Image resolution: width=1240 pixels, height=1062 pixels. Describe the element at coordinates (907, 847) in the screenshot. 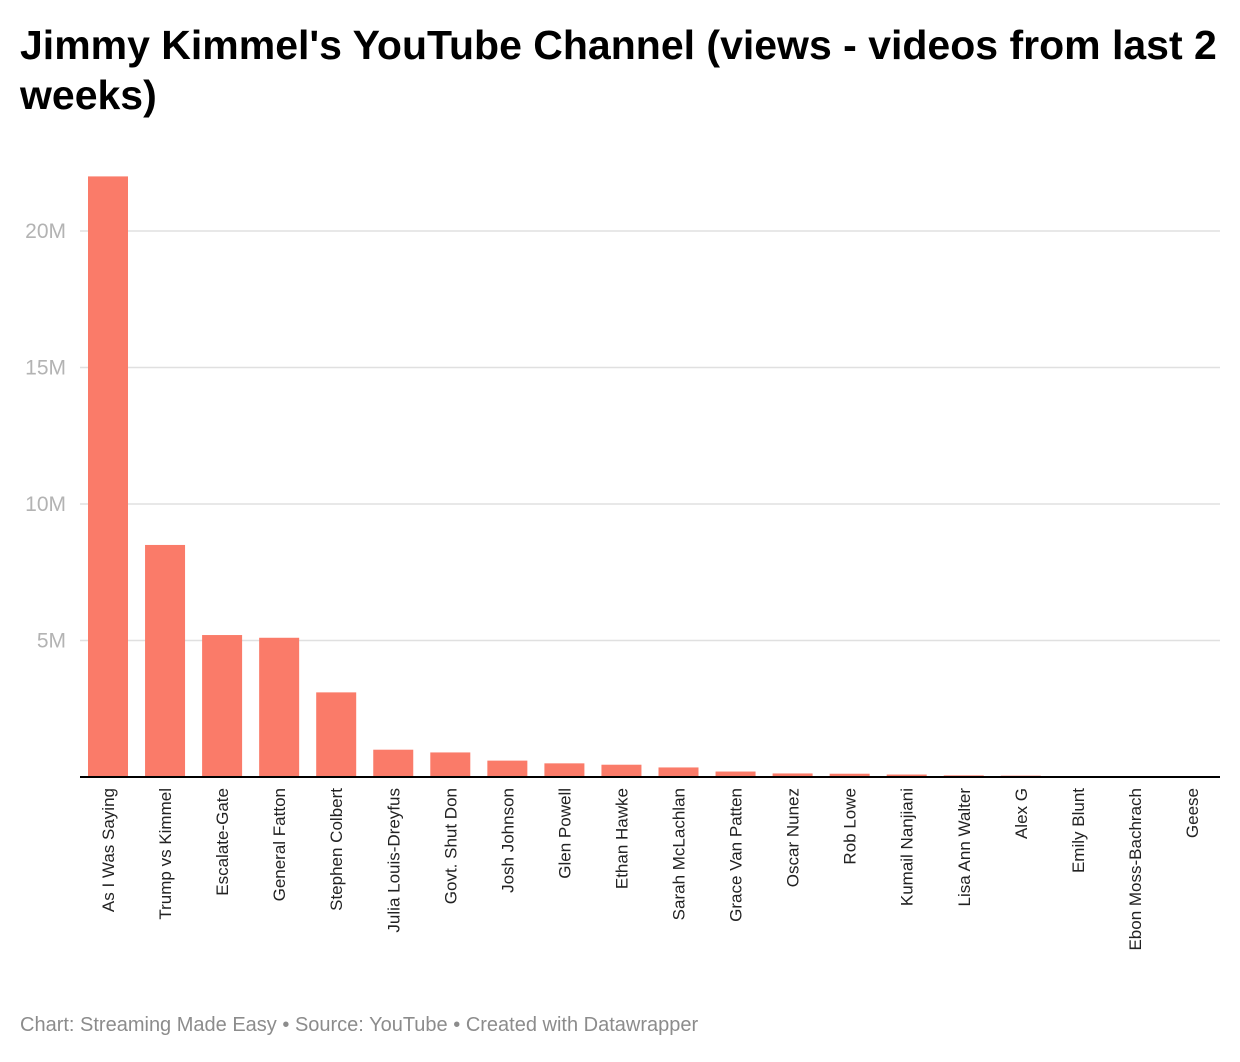

I see `x-tick-label: Kumail Nanjiani` at that location.